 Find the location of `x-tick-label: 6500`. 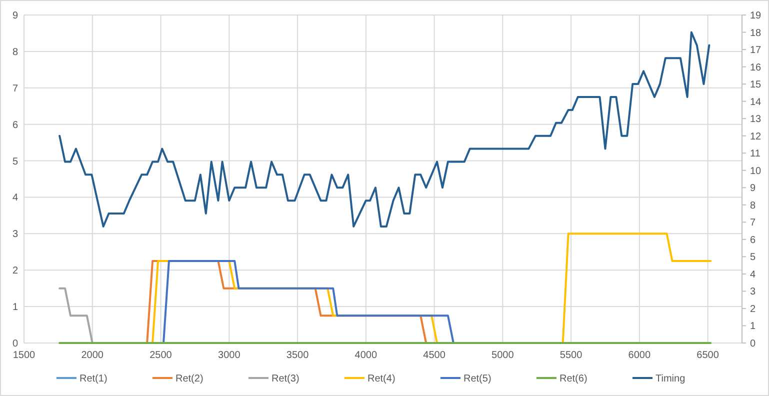

x-tick-label: 6500 is located at coordinates (708, 355).